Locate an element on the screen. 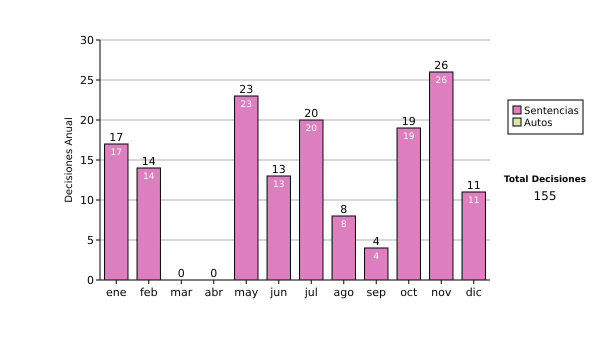  data-label: 20 is located at coordinates (312, 129).